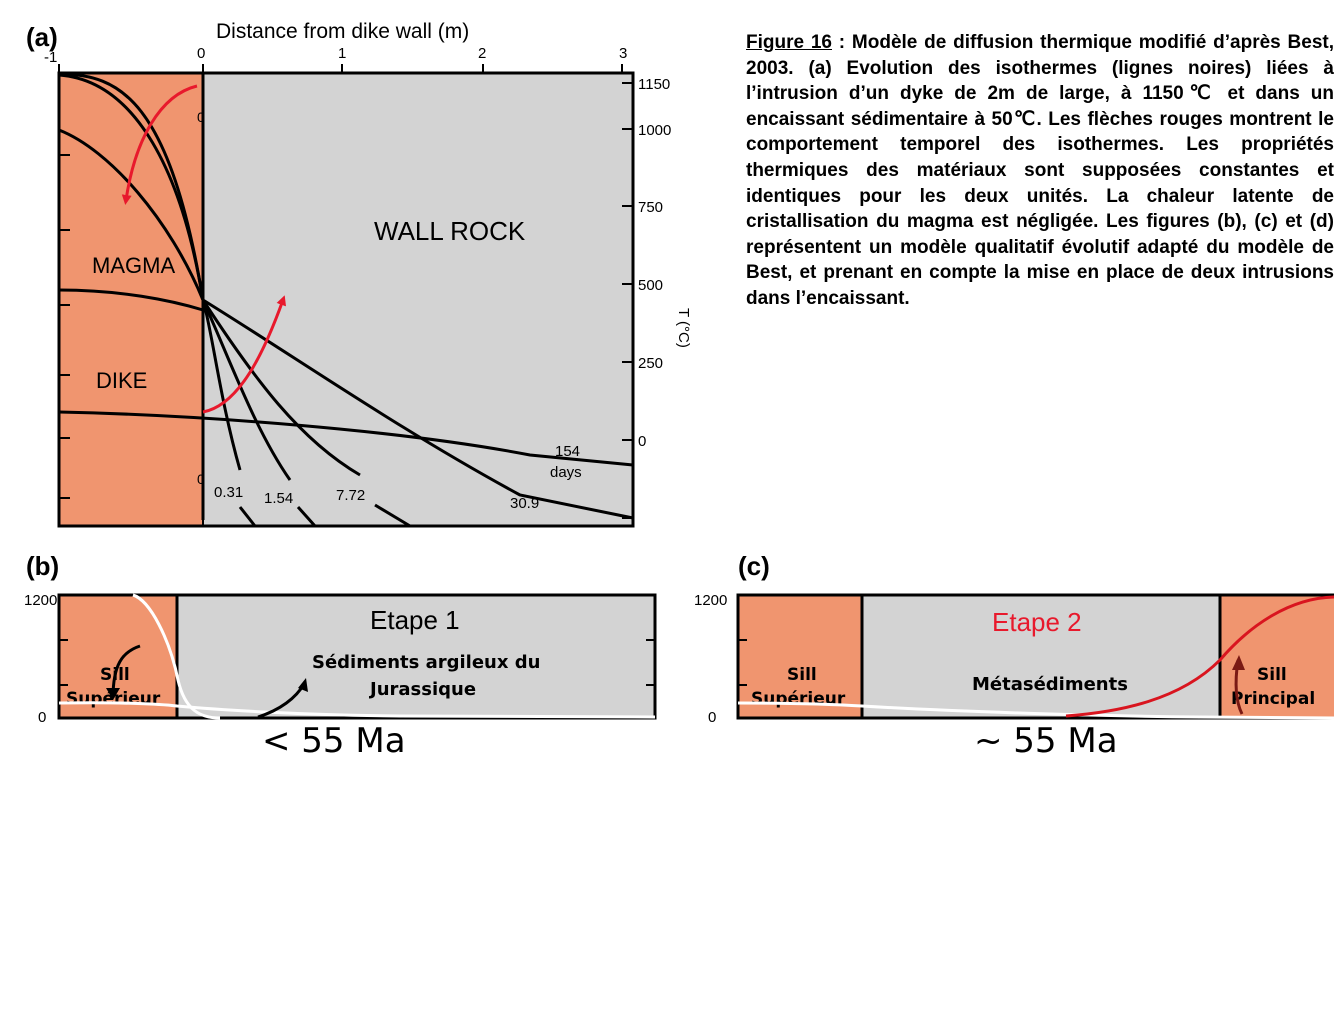  Describe the element at coordinates (1199, 656) in the screenshot. I see `profile-red` at that location.